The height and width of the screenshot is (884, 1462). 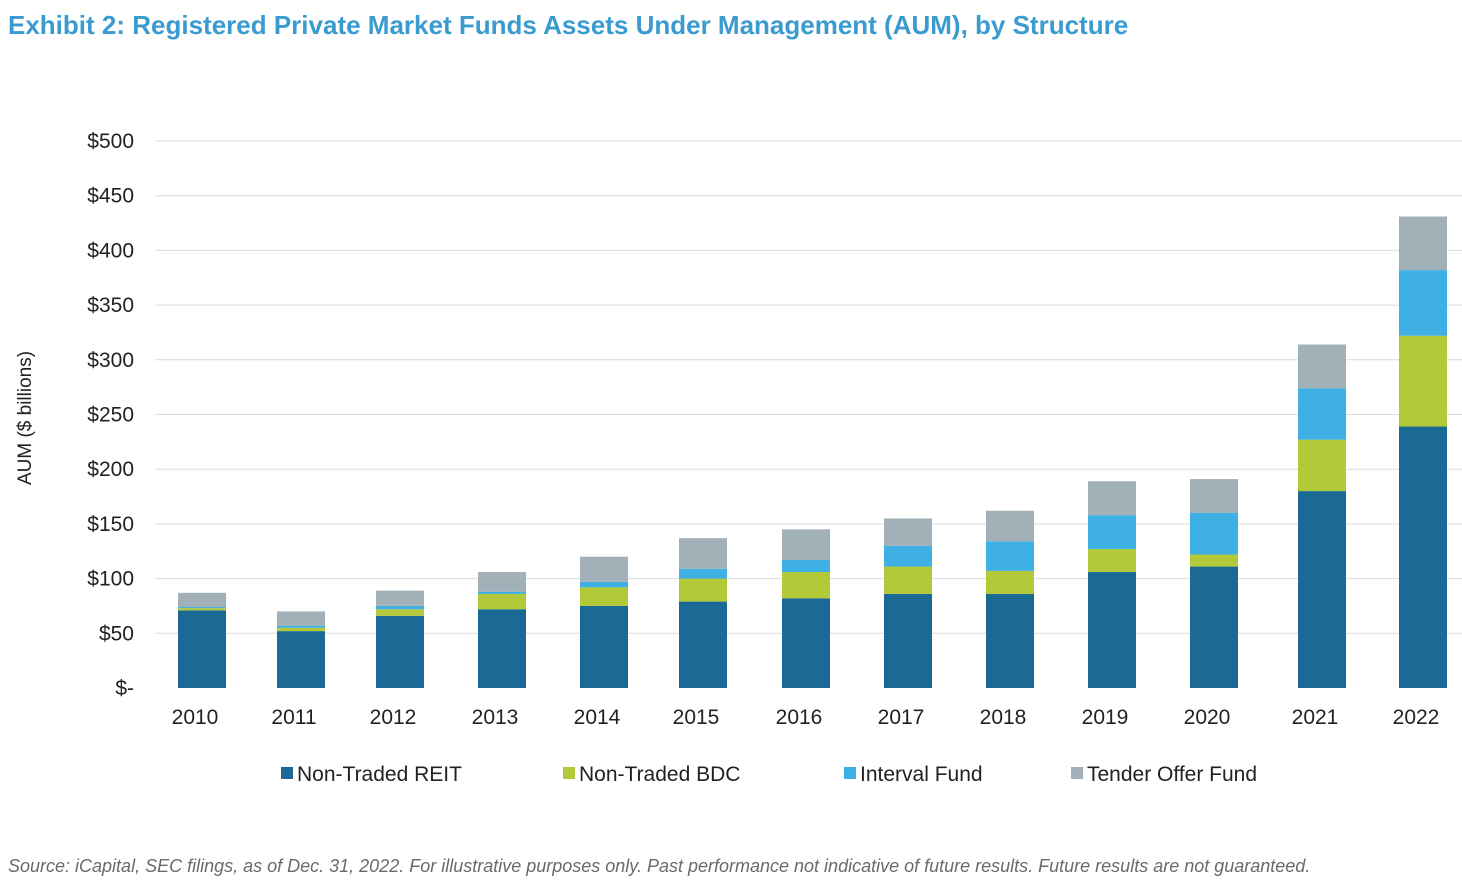 What do you see at coordinates (110, 579) in the screenshot?
I see `y-tick-label: $100` at bounding box center [110, 579].